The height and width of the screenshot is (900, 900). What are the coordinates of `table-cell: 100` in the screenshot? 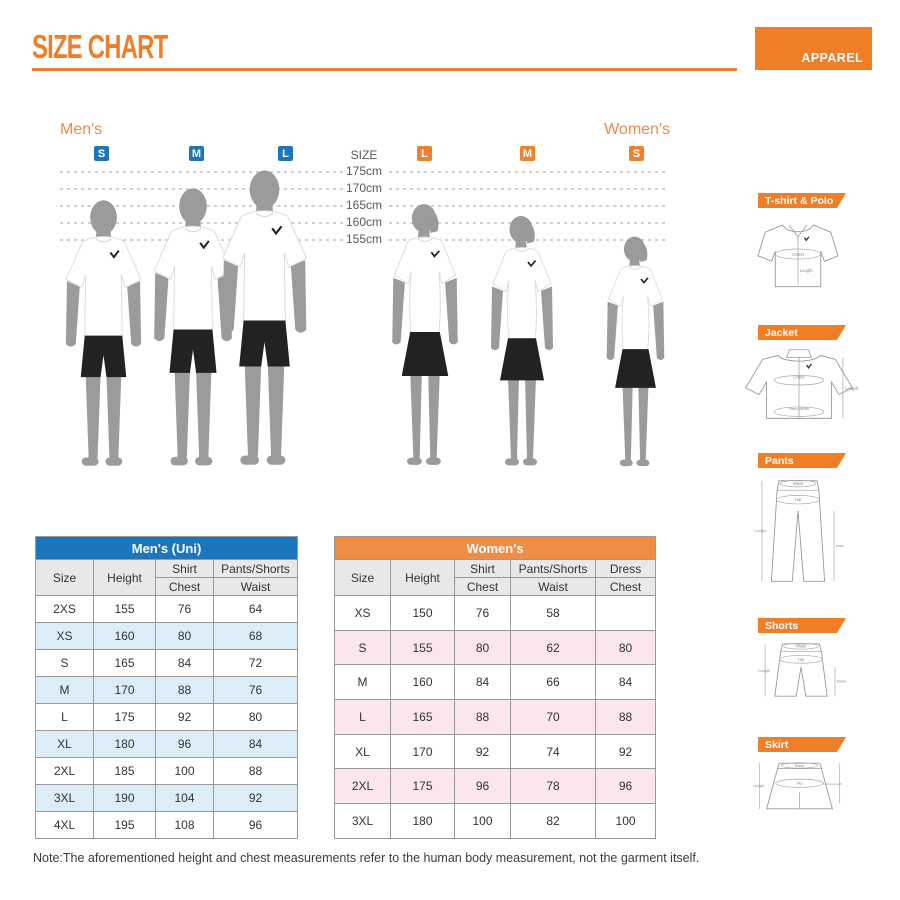 It's located at (625, 821).